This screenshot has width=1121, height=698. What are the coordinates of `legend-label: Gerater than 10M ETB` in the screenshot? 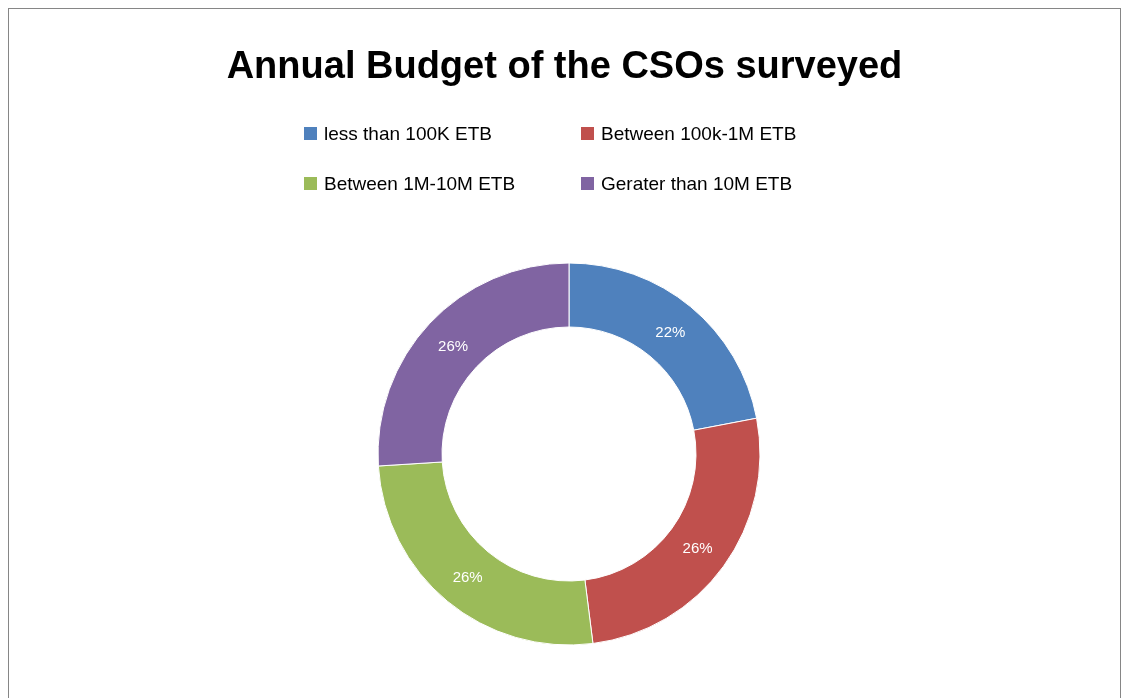 It's located at (697, 183).